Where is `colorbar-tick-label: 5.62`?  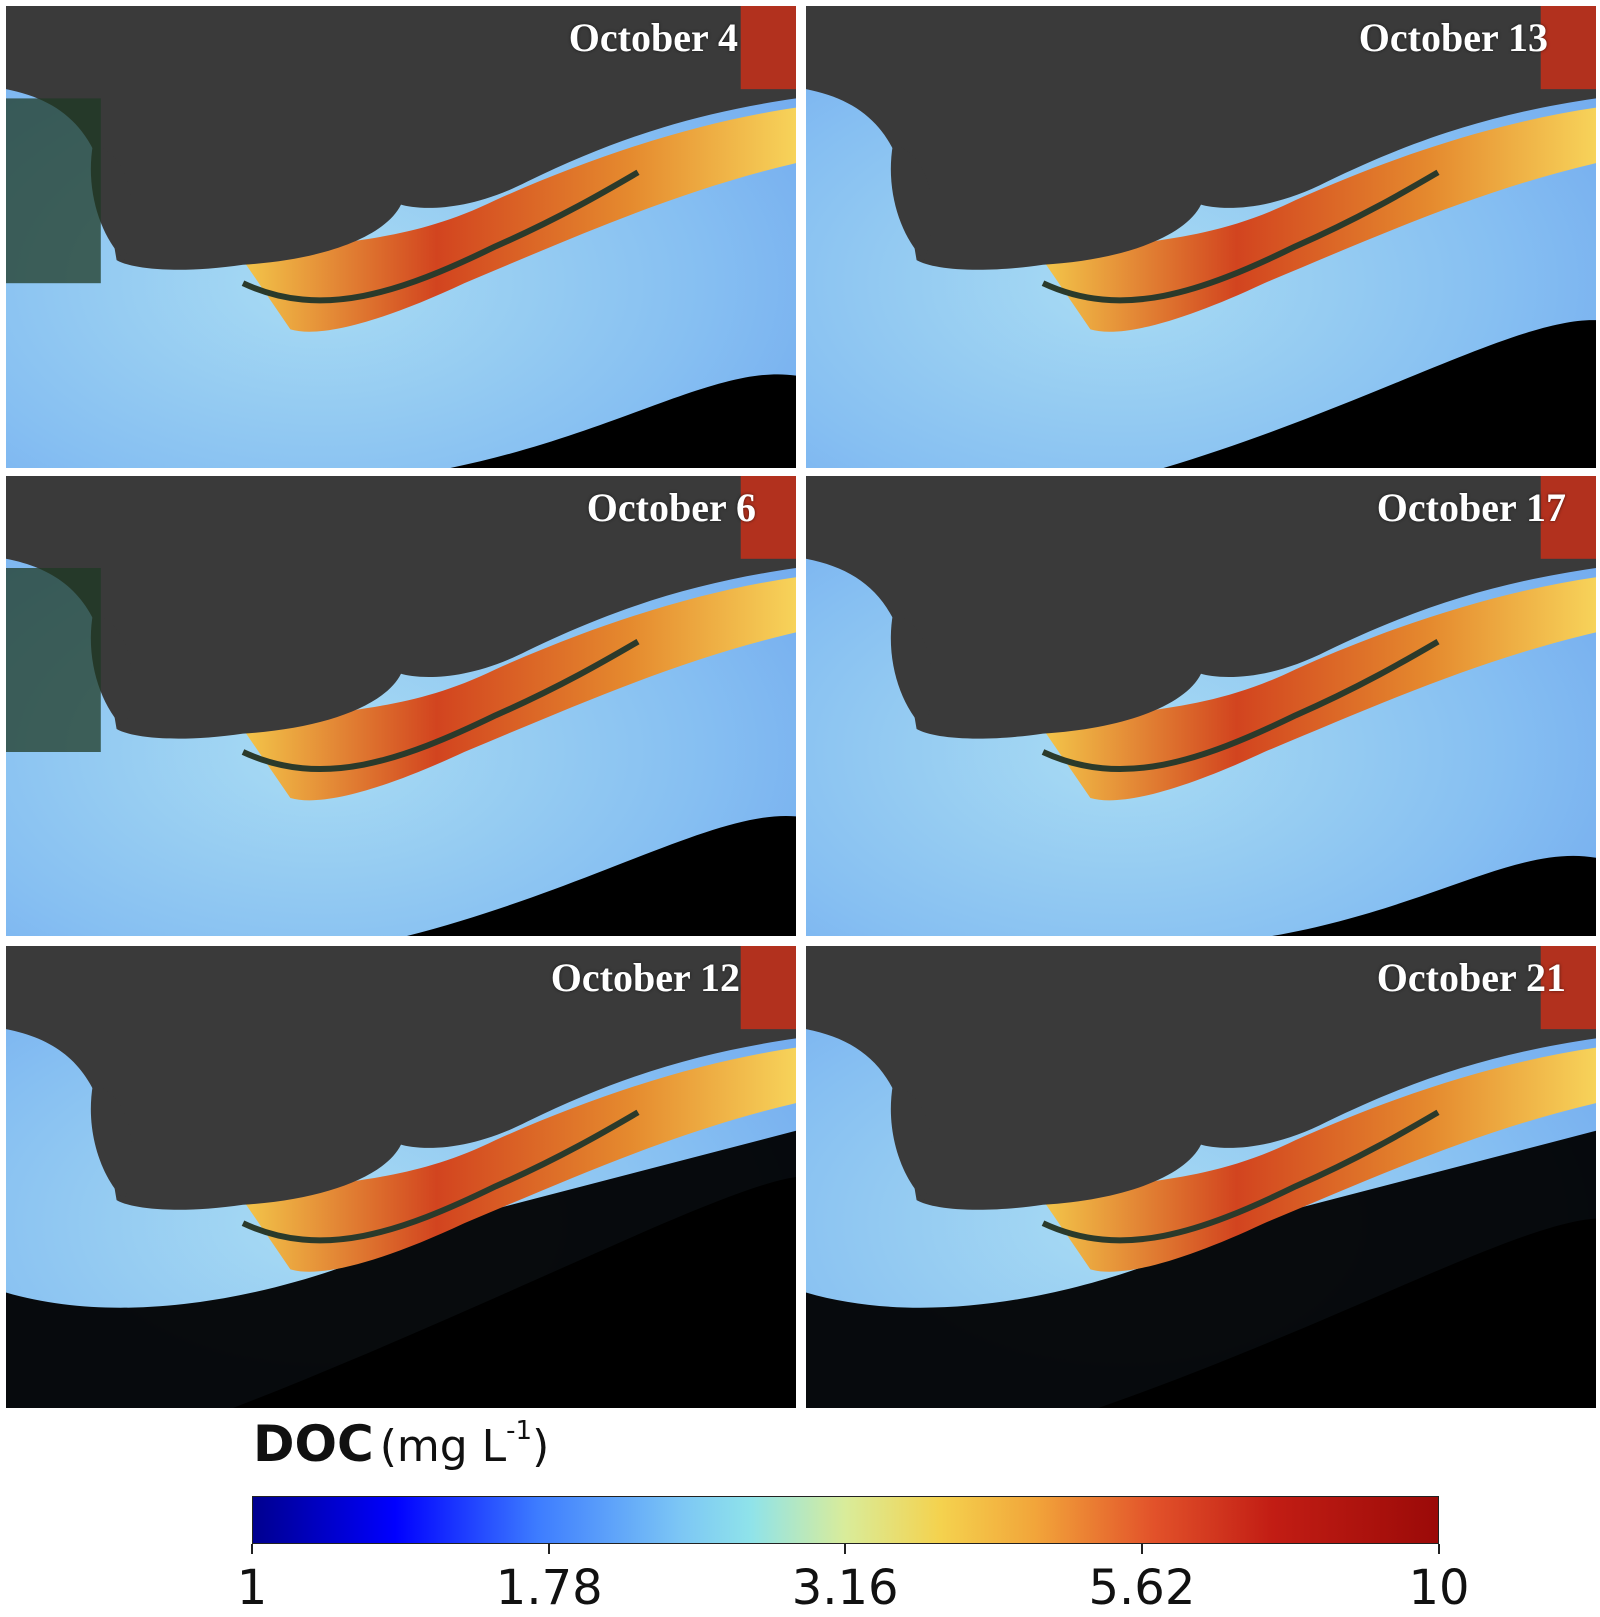 colorbar-tick-label: 5.62 is located at coordinates (1142, 1588).